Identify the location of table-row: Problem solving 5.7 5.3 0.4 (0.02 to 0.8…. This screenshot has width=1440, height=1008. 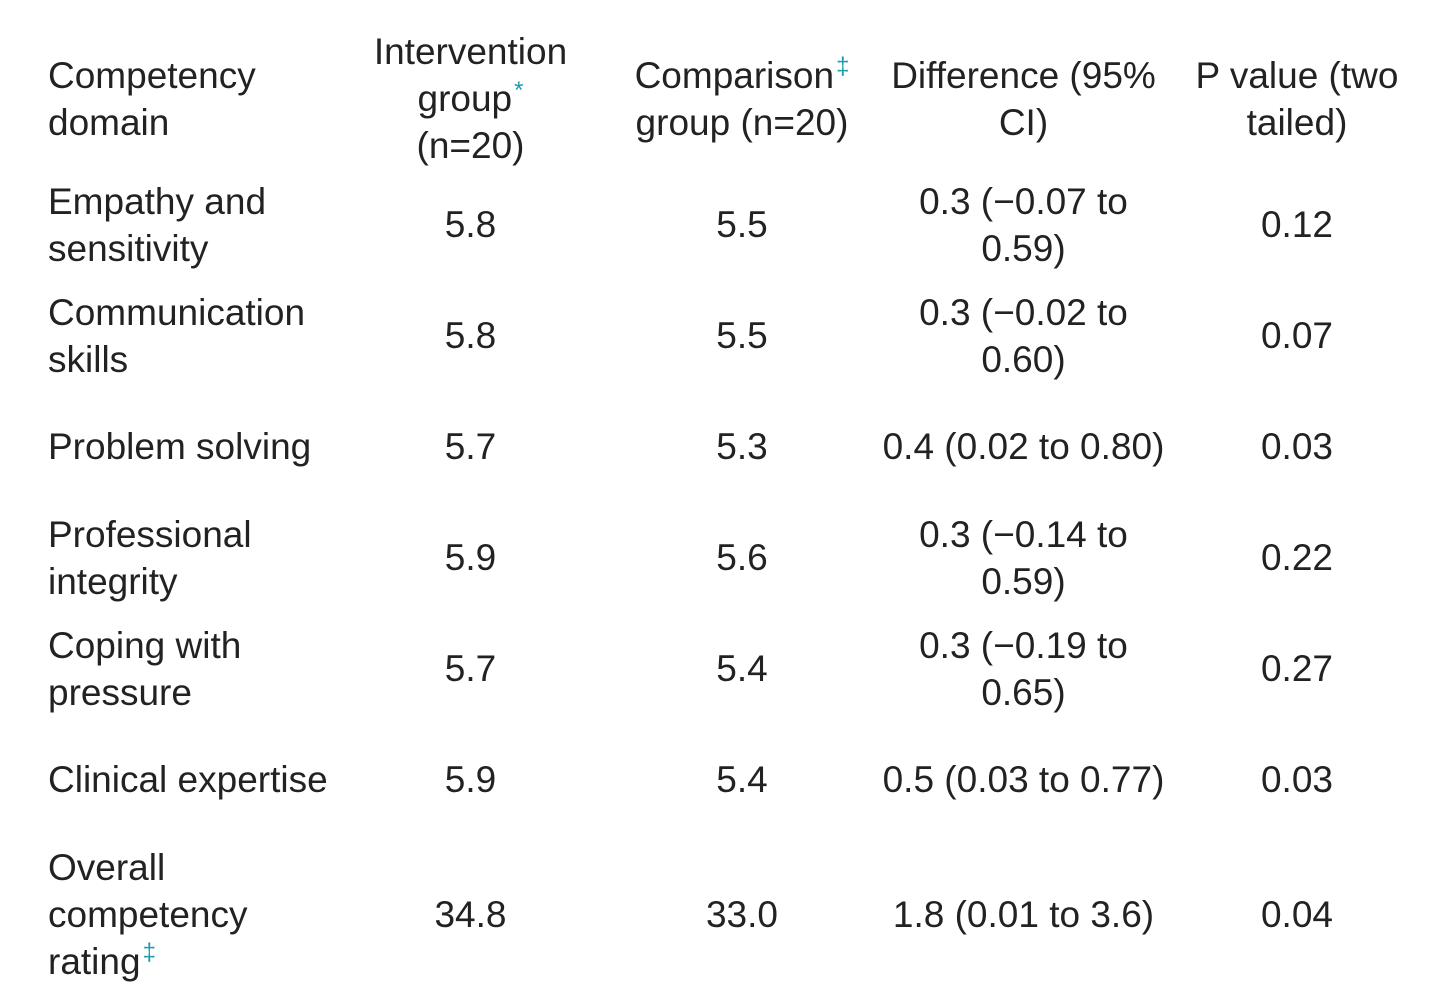
(738, 446).